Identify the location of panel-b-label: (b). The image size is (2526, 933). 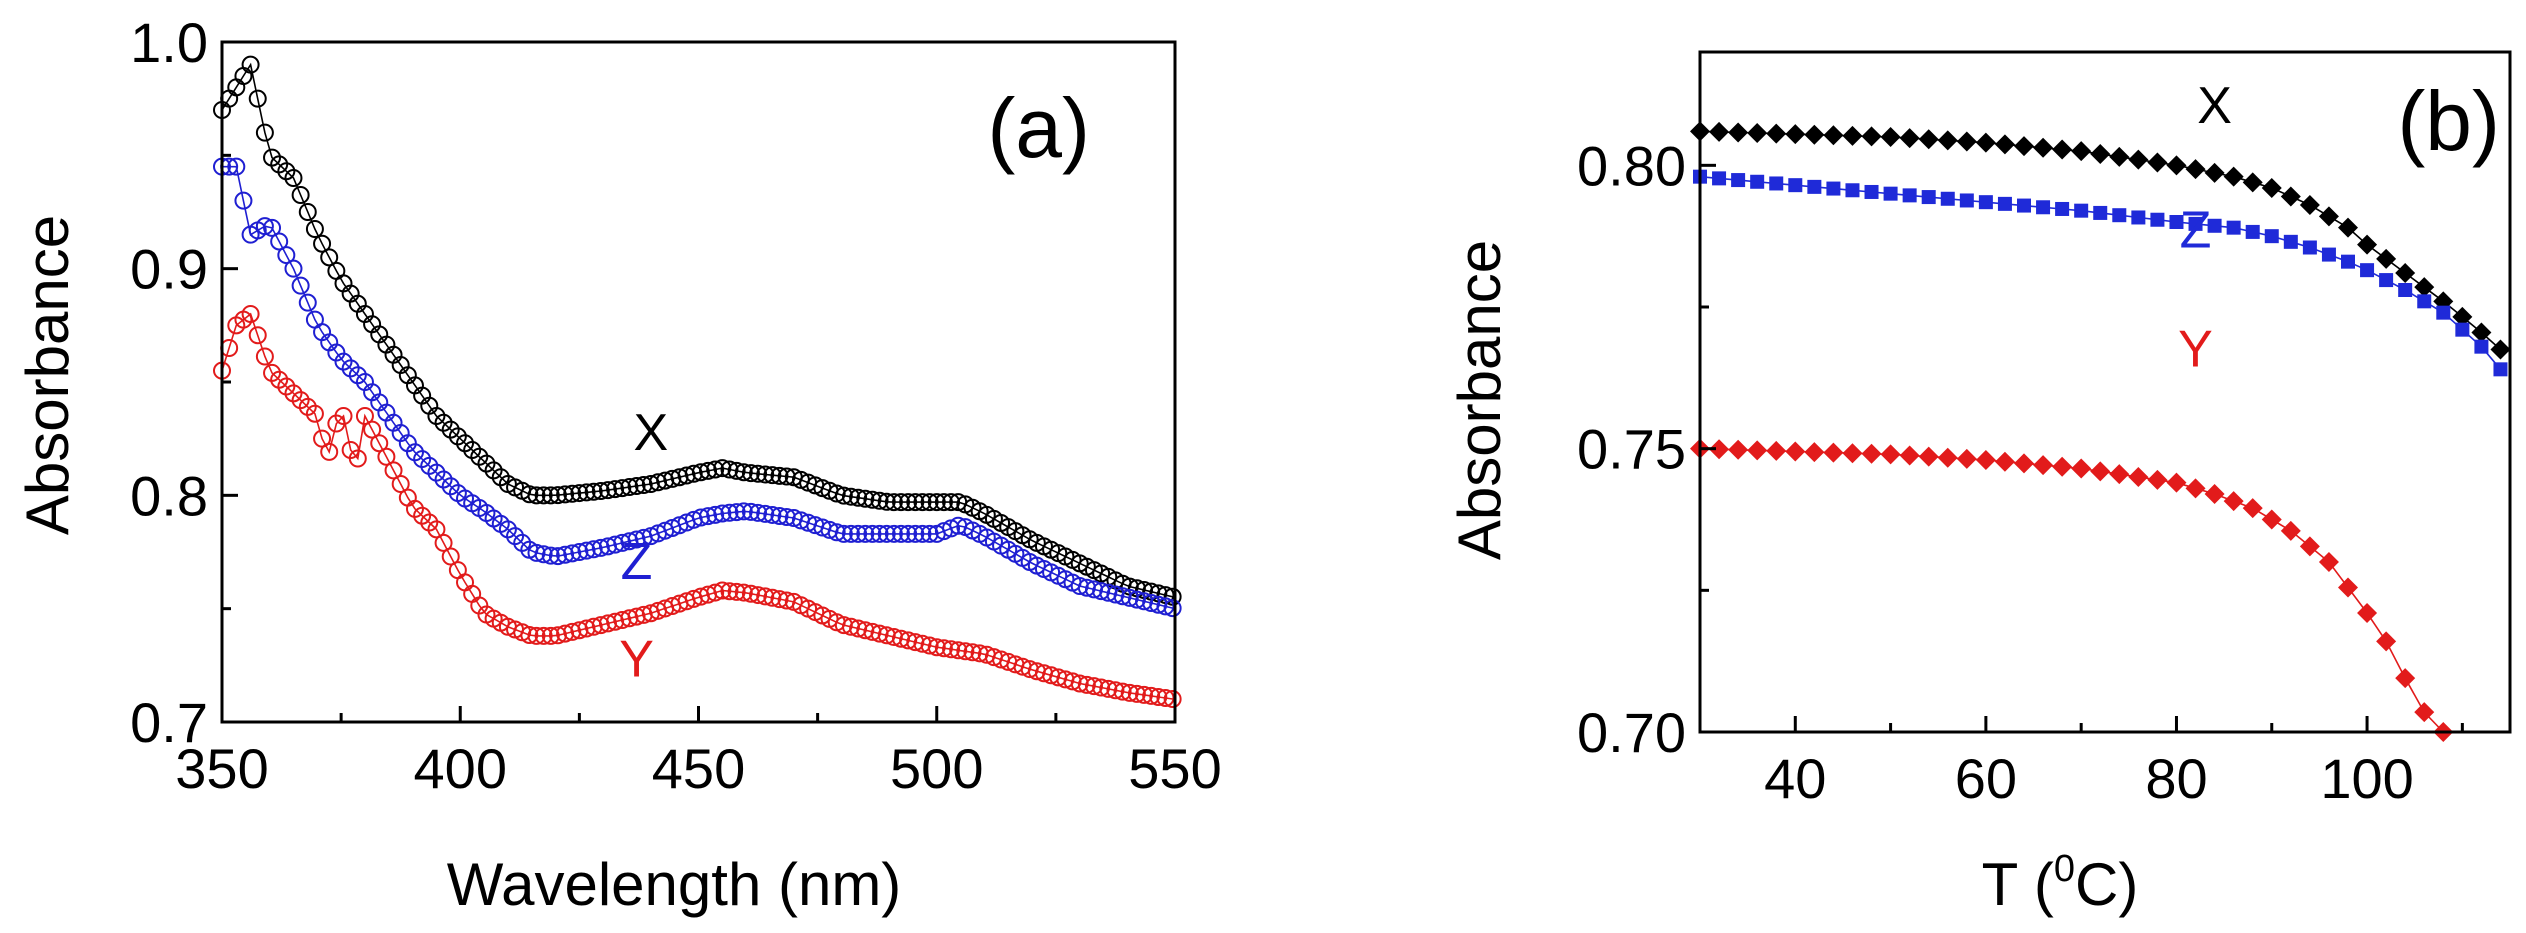
(2448, 121).